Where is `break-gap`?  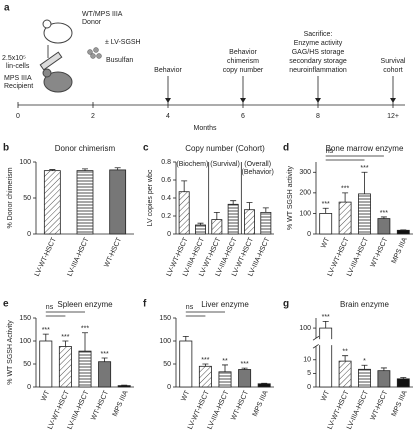 break-gap is located at coordinates (325, 342).